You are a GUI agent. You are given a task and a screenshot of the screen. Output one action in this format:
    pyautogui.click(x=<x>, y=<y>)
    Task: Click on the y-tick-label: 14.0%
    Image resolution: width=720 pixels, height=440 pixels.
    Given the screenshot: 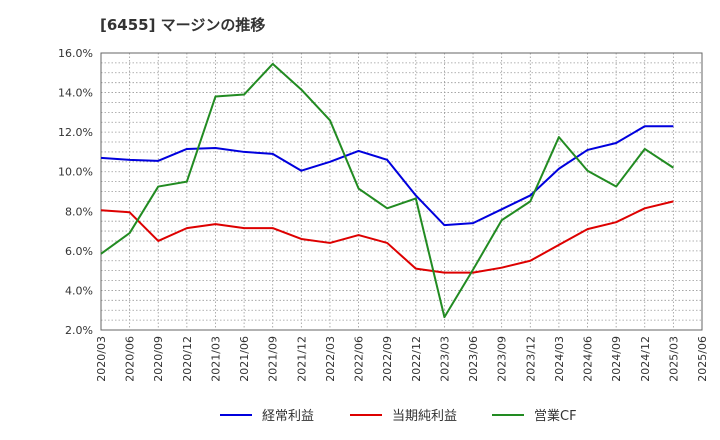 What is the action you would take?
    pyautogui.click(x=75, y=93)
    